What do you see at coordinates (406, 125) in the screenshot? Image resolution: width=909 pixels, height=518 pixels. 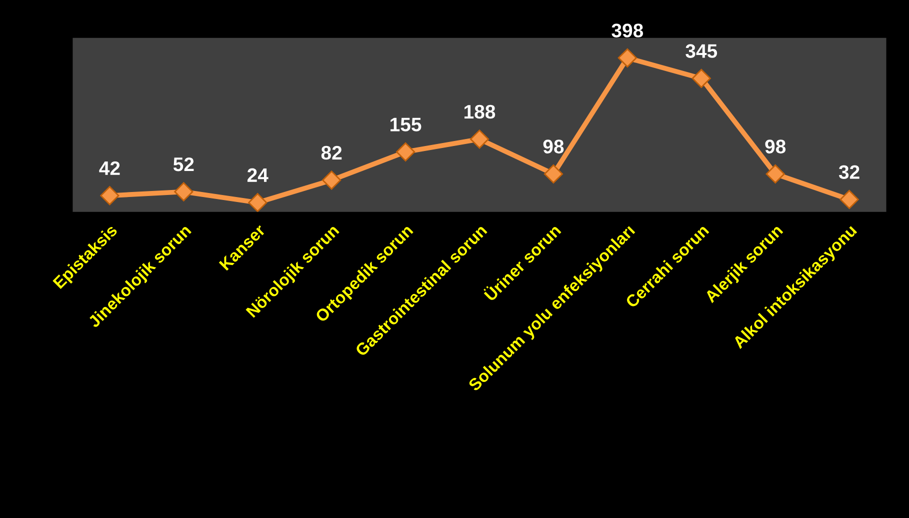 I see `data-label: 155` at bounding box center [406, 125].